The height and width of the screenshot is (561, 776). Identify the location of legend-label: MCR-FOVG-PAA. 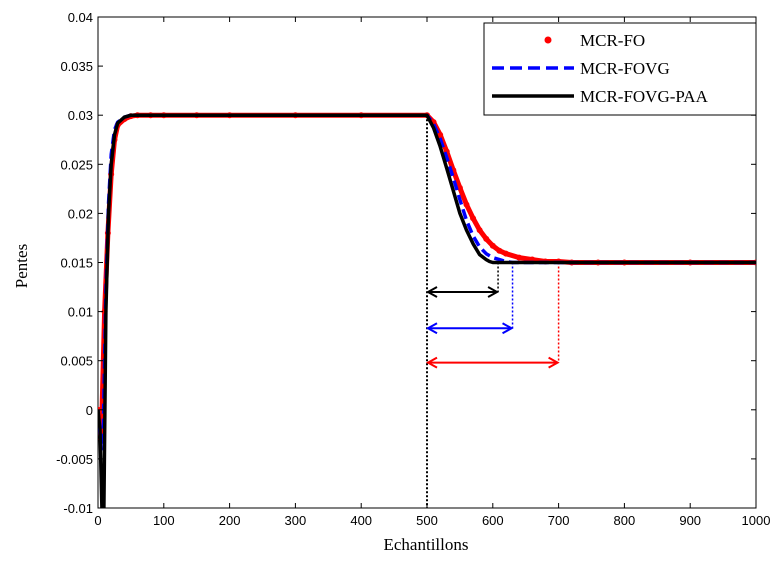
(644, 96).